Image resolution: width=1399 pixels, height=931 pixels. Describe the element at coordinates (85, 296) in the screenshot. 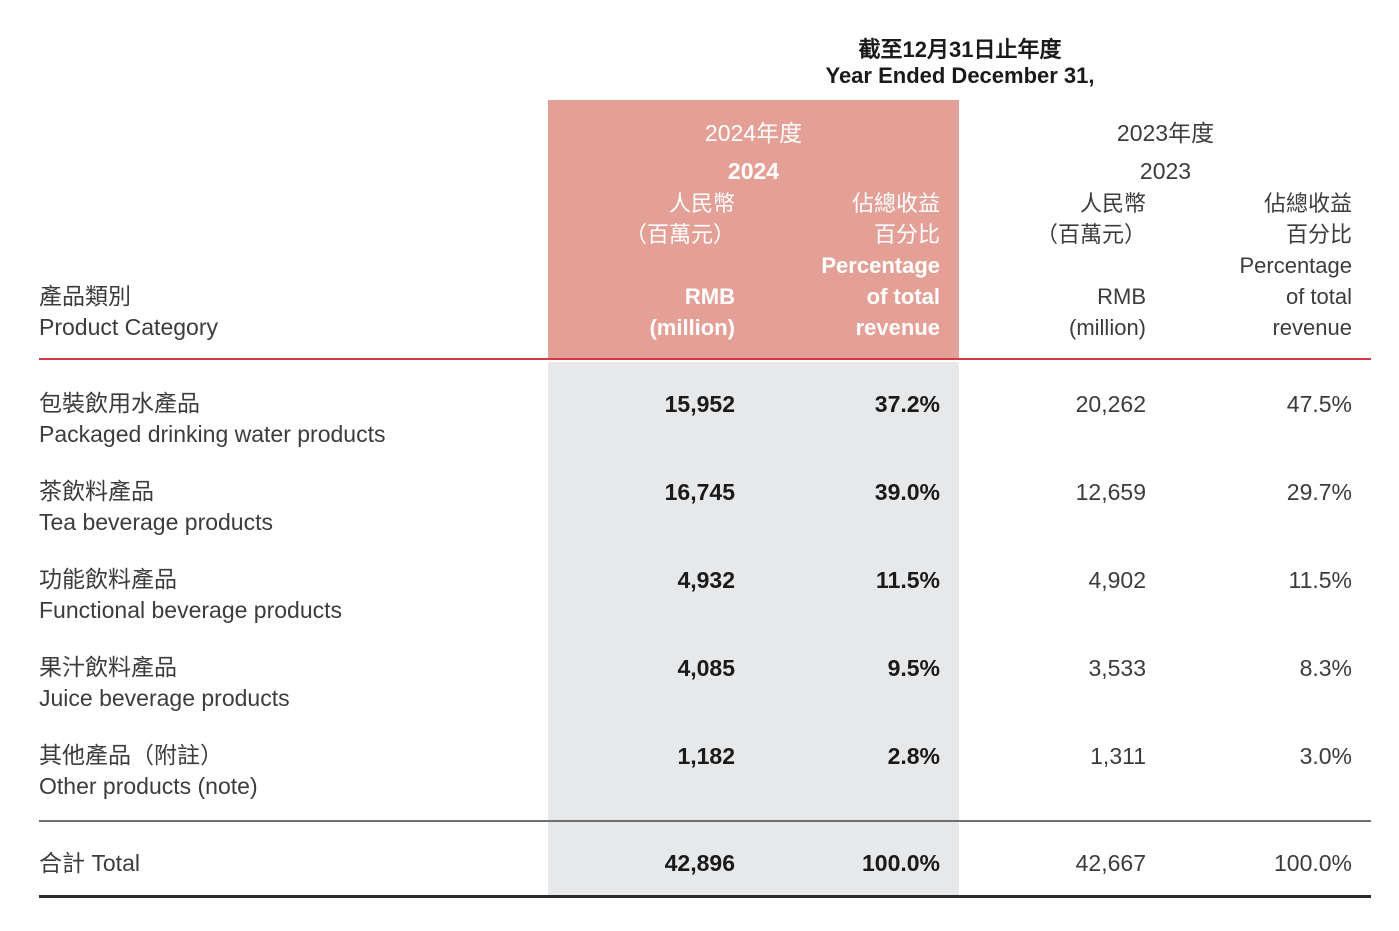

I see `category-header-zh: 產品類別` at that location.